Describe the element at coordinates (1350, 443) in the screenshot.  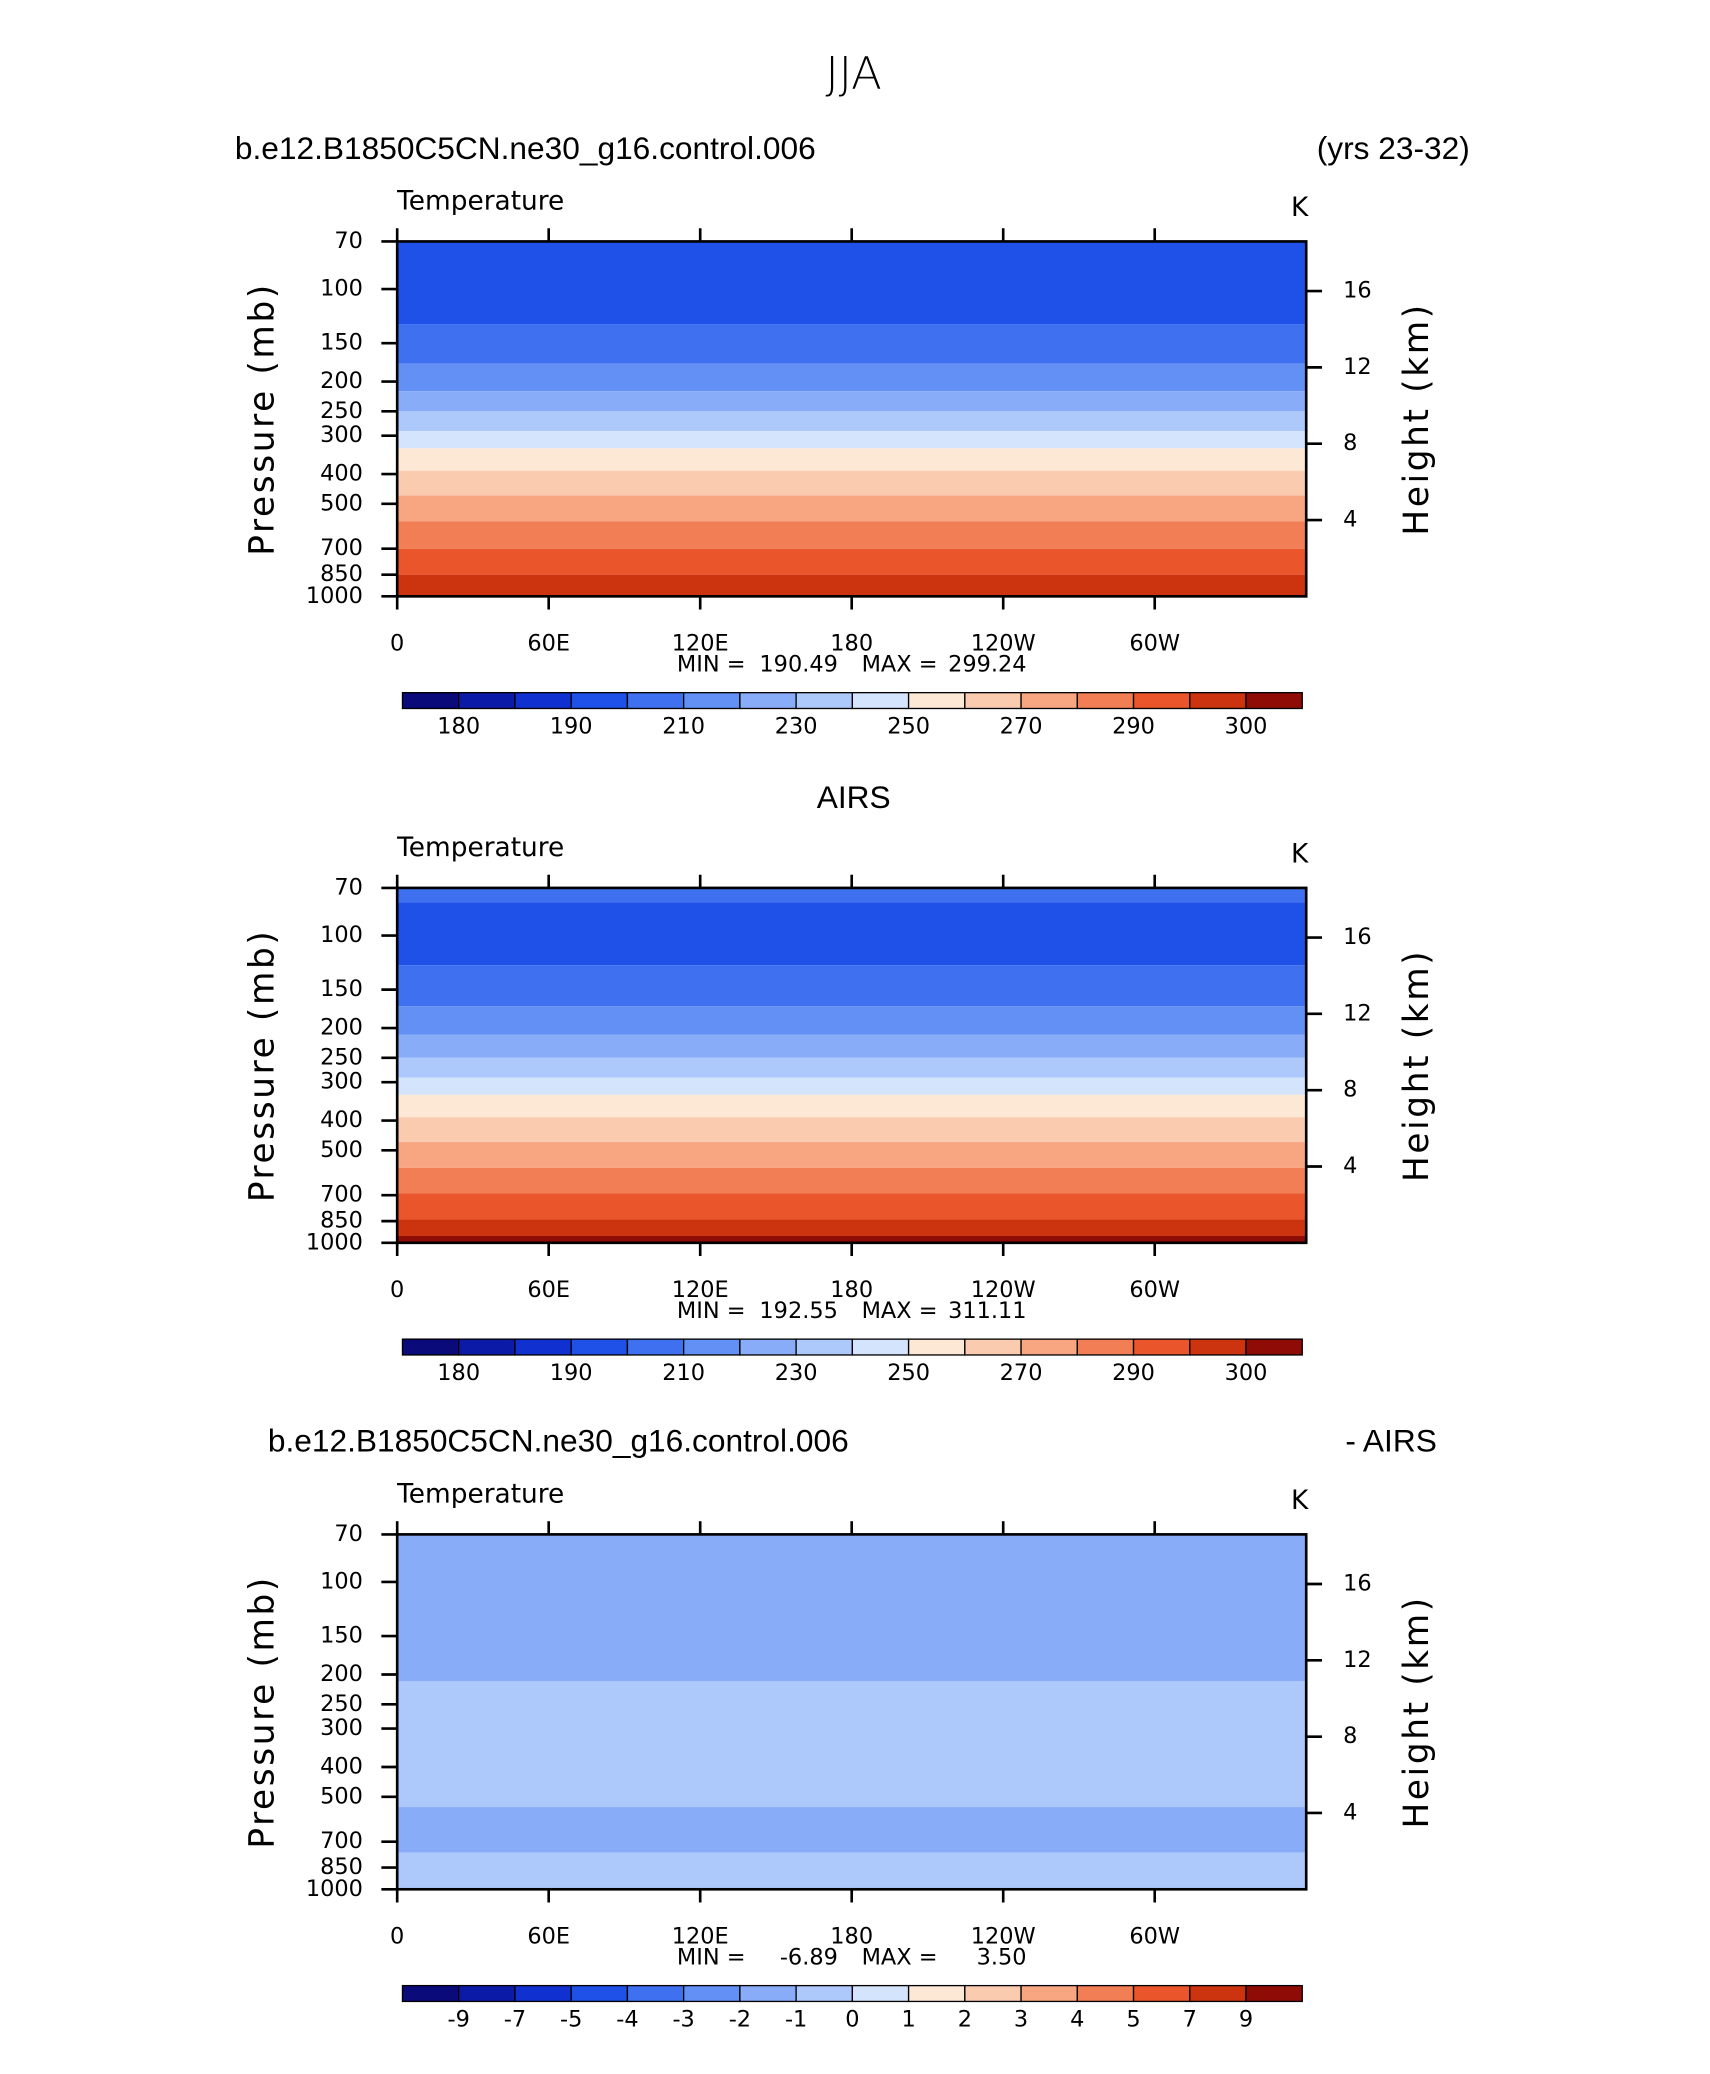
I see `y2-tick-label: 8` at that location.